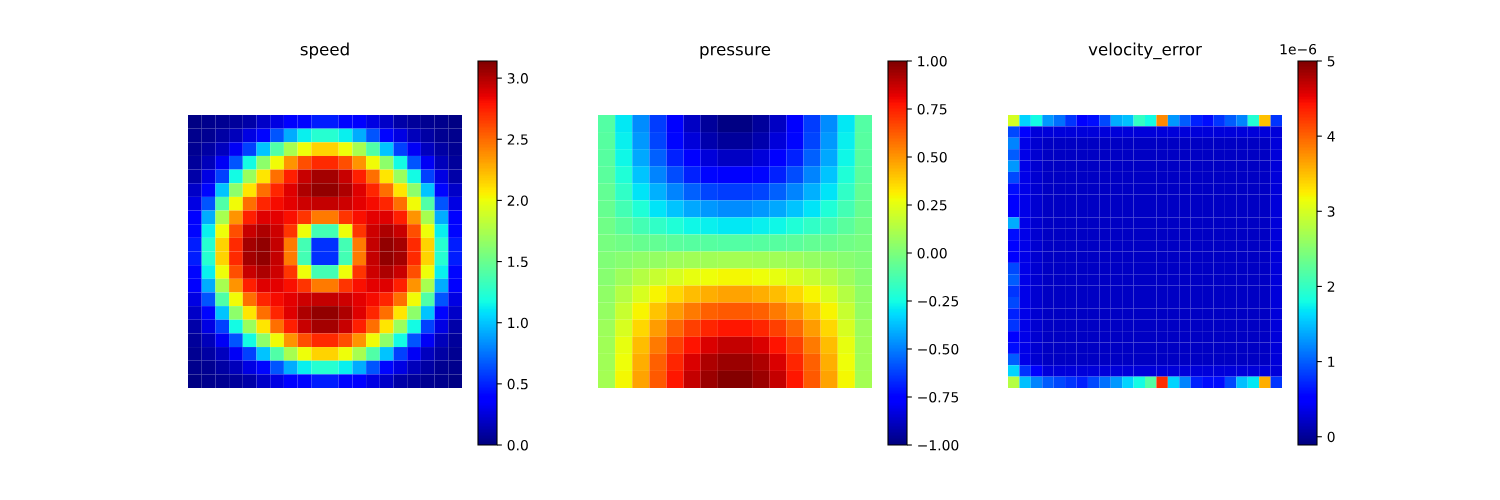 The width and height of the screenshot is (1500, 500). What do you see at coordinates (517, 200) in the screenshot?
I see `color-bar-label: 2.0` at bounding box center [517, 200].